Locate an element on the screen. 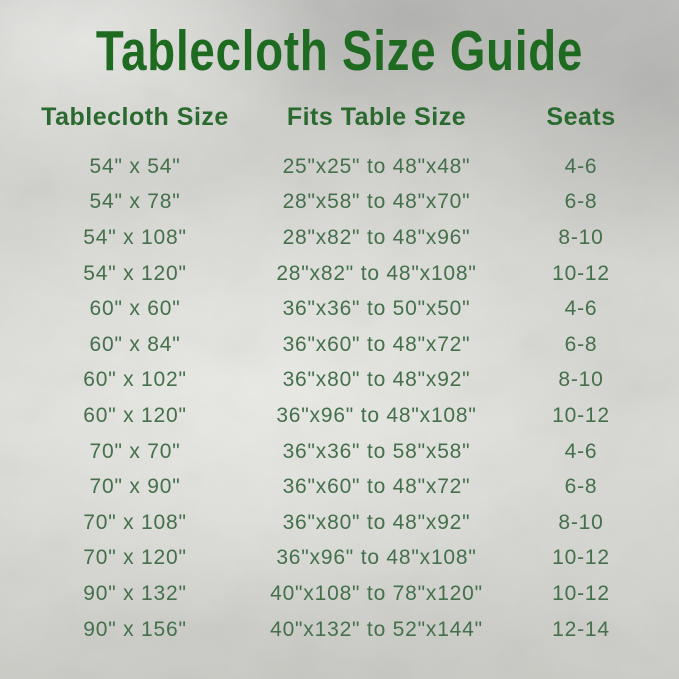 The height and width of the screenshot is (679, 679). cell-fits-table-size: 25"x25" to 48"x48" is located at coordinates (376, 166).